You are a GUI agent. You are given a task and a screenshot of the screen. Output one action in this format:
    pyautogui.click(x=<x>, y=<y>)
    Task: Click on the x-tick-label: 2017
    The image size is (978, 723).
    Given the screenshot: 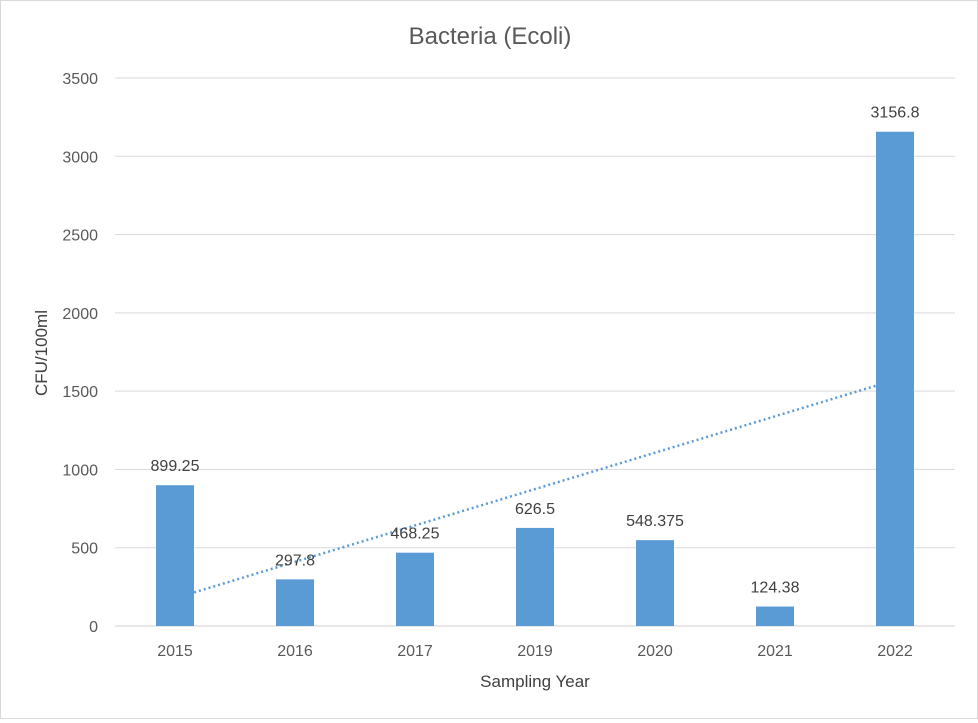 What is the action you would take?
    pyautogui.click(x=415, y=651)
    